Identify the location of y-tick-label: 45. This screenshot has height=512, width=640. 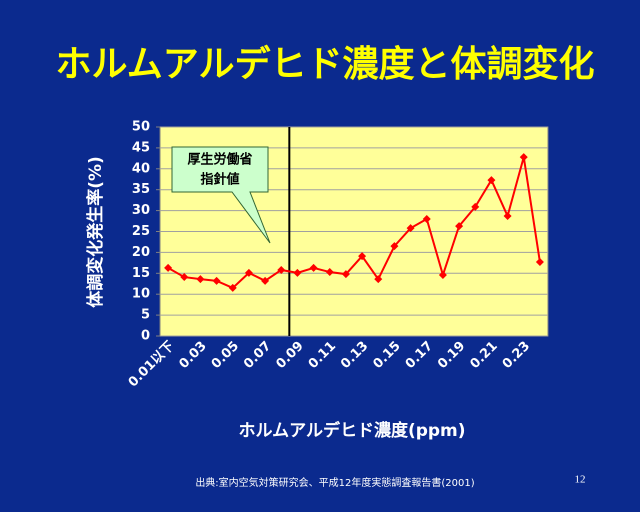
(141, 147).